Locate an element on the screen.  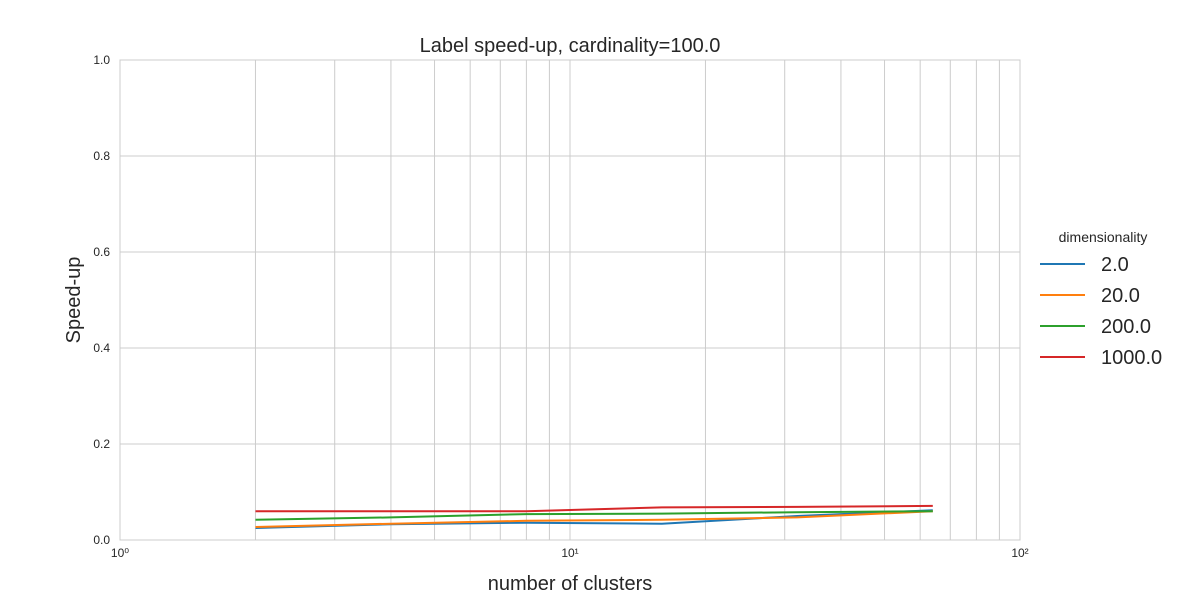
y-tick-label: 0.6 is located at coordinates (101, 252).